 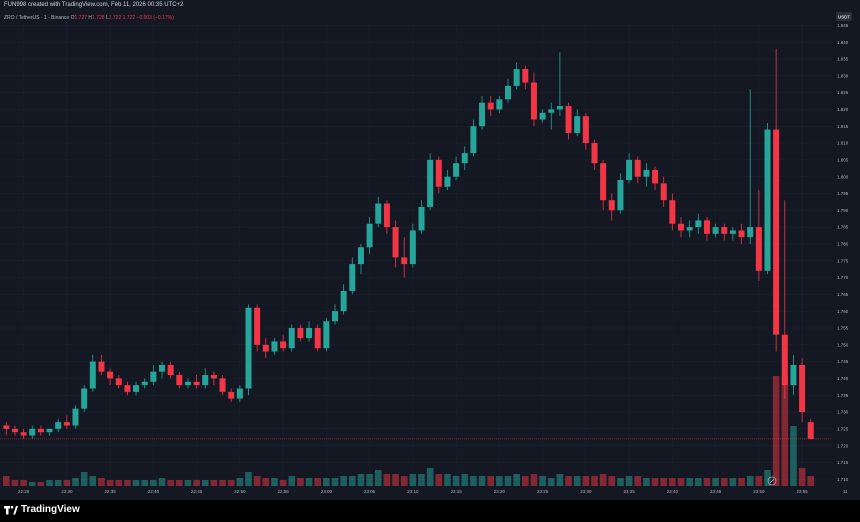 What do you see at coordinates (843, 328) in the screenshot?
I see `price-tick-label: 1.755` at bounding box center [843, 328].